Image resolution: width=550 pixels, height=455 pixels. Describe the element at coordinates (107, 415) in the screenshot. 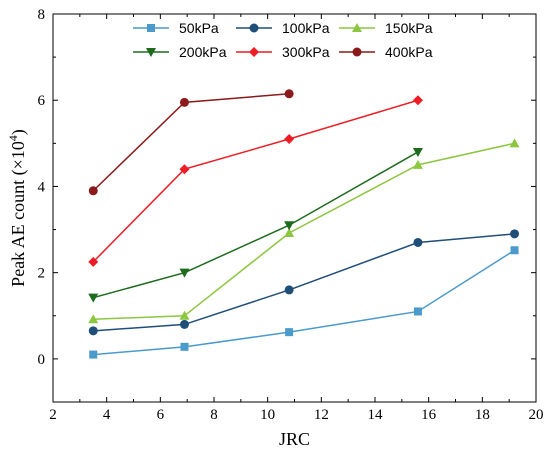

I see `x-tick-label: 4` at that location.